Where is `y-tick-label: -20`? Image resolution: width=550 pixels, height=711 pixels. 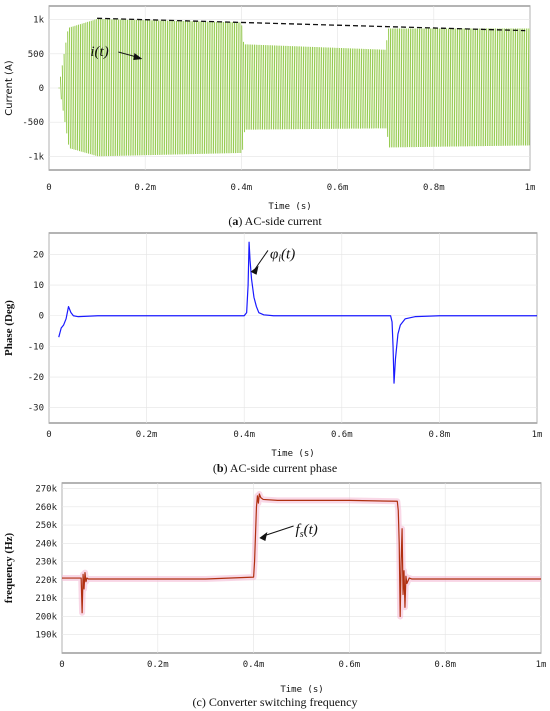
y-tick-label: -20 is located at coordinates (36, 378).